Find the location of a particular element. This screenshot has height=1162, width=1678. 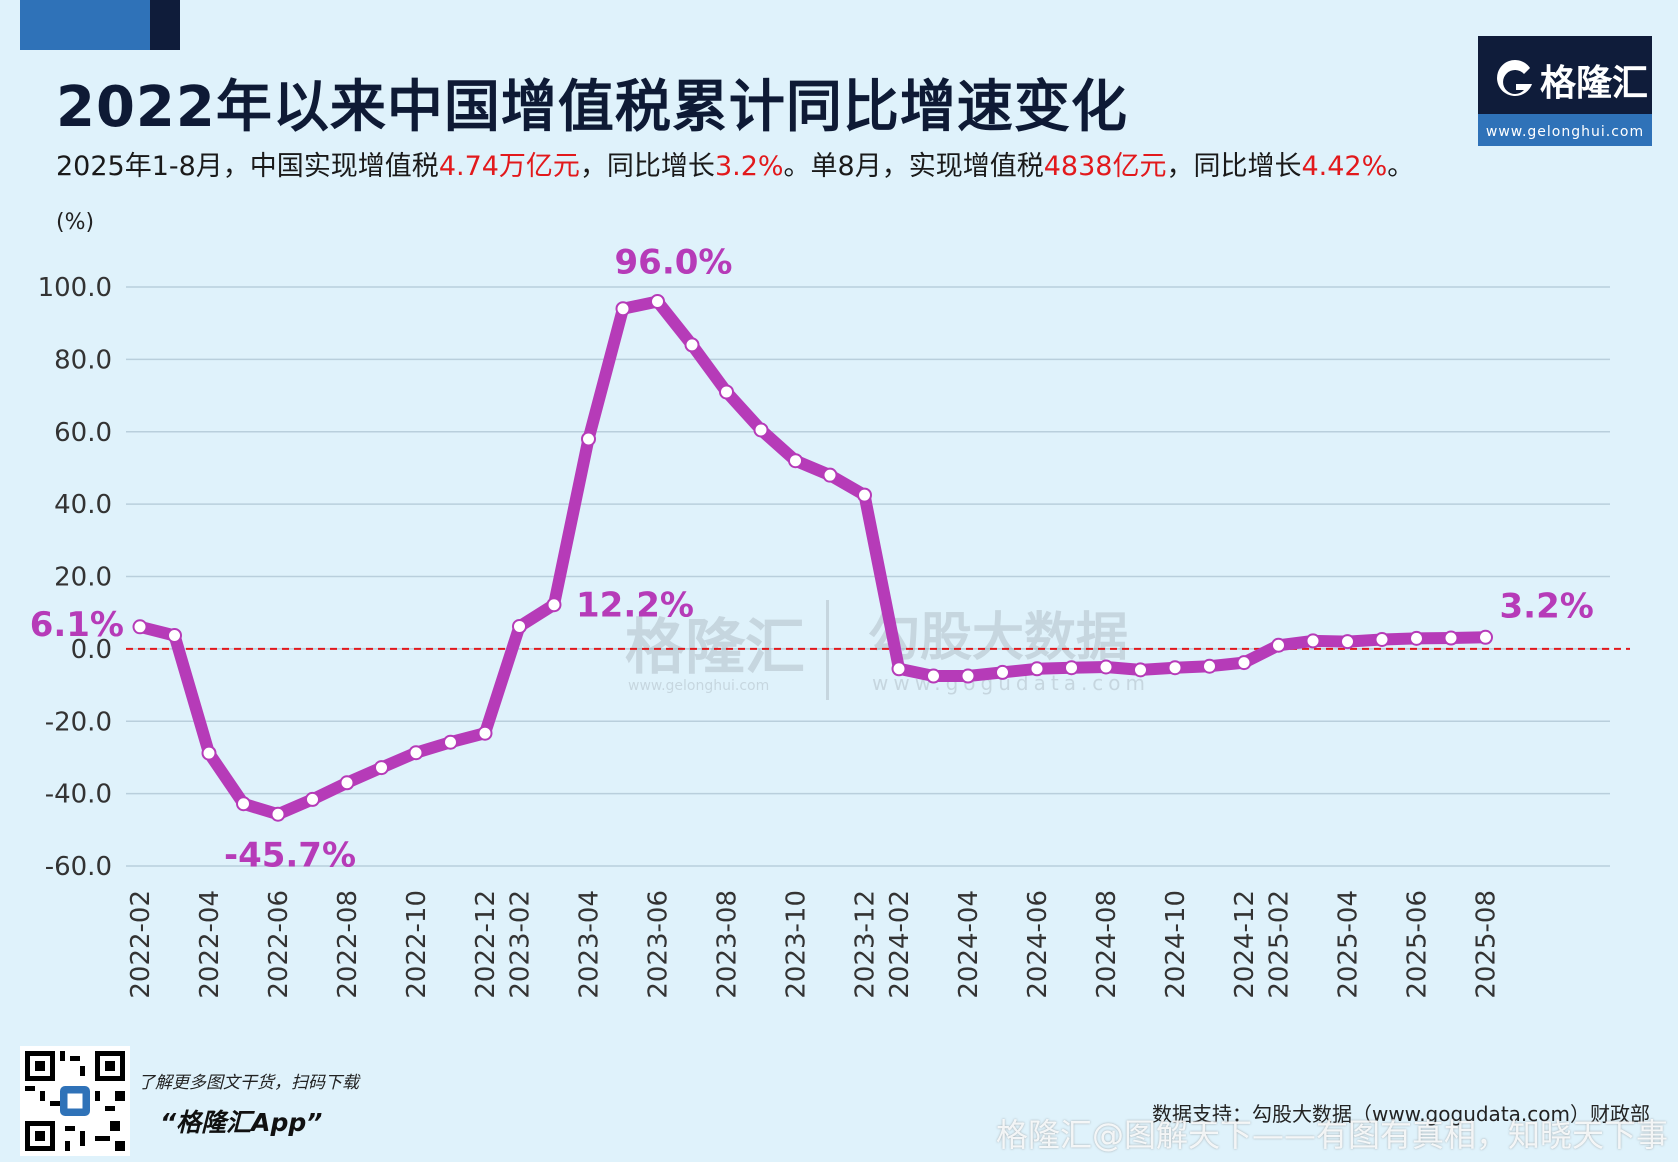

corner-accent-block is located at coordinates (85, 25).